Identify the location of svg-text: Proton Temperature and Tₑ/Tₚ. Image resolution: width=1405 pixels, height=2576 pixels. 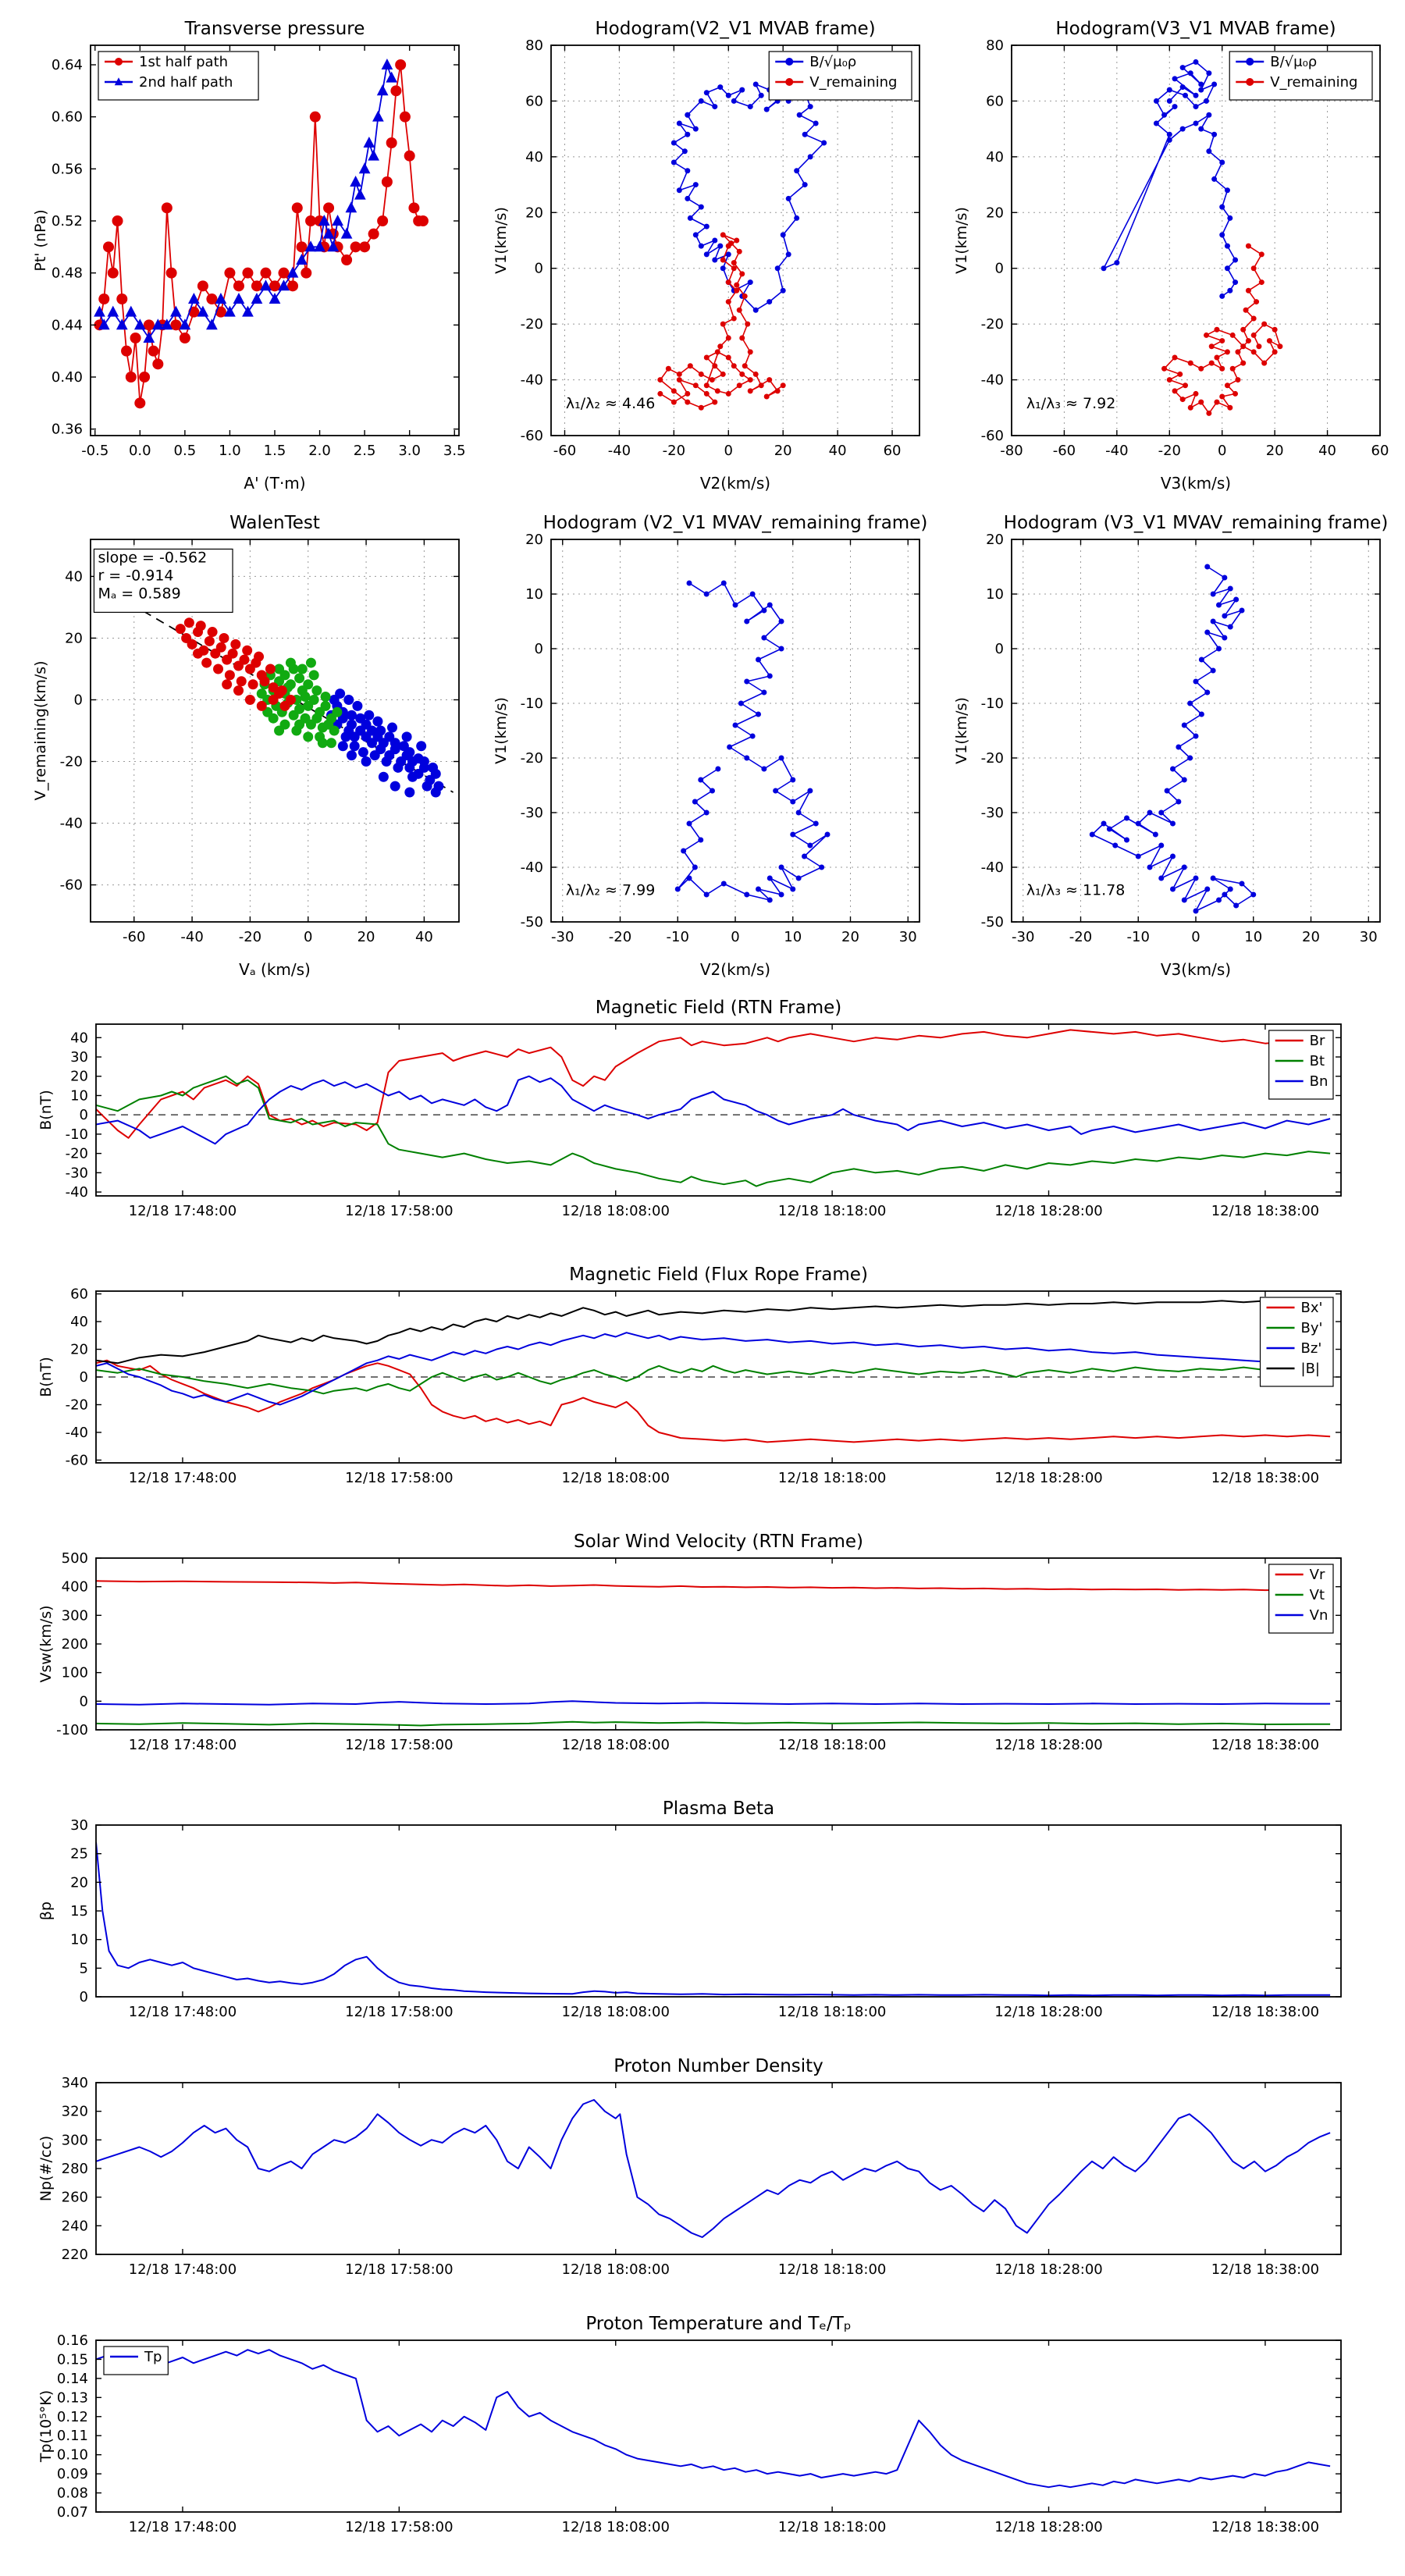
(718, 2324).